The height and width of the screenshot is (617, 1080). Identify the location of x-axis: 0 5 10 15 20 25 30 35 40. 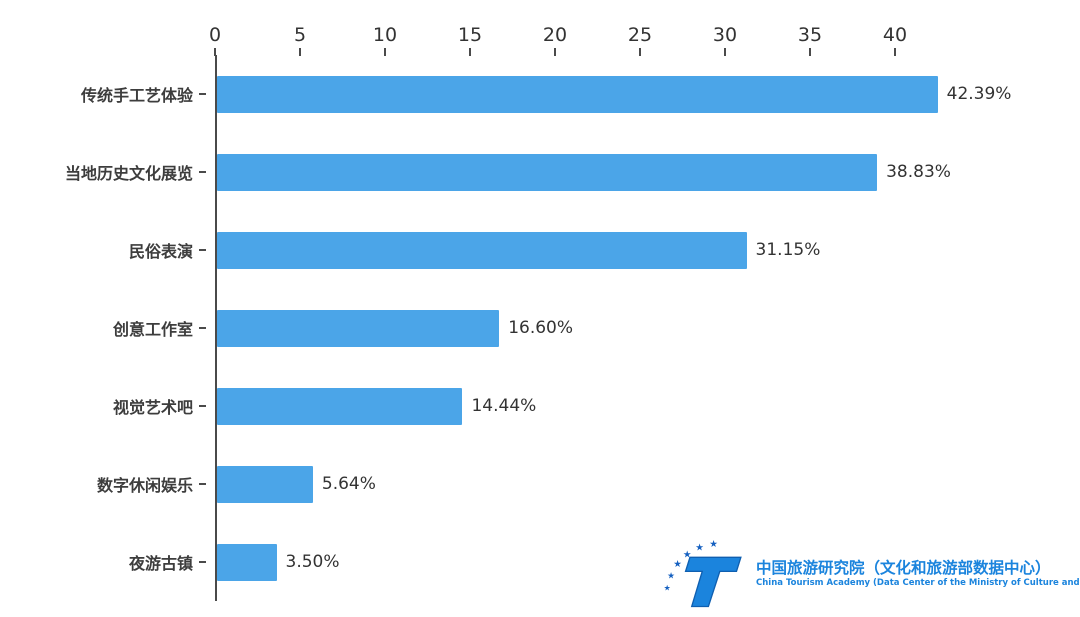
(540, 28).